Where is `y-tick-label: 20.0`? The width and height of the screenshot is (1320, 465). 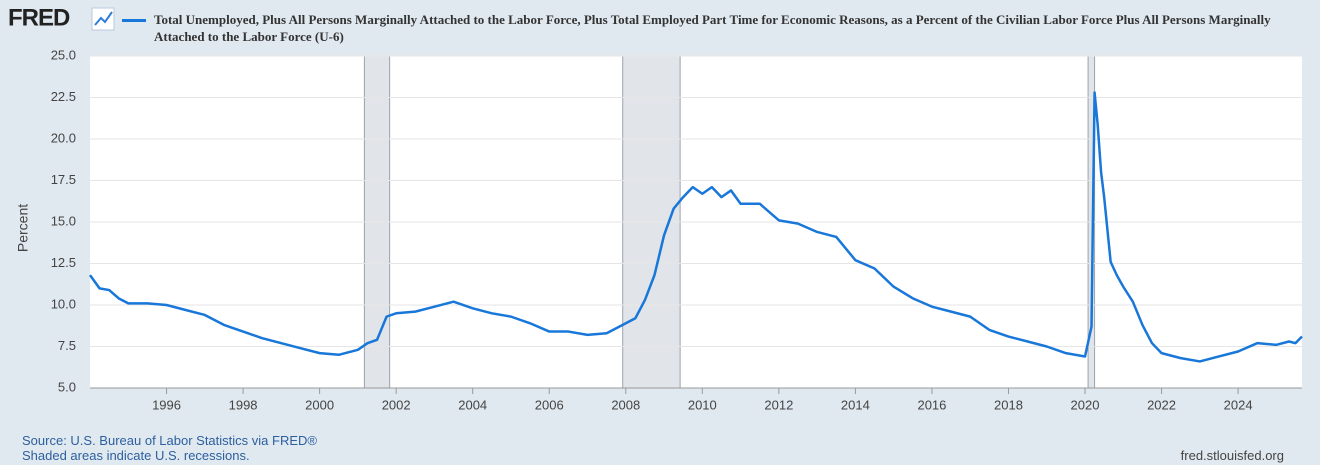
y-tick-label: 20.0 is located at coordinates (63, 137).